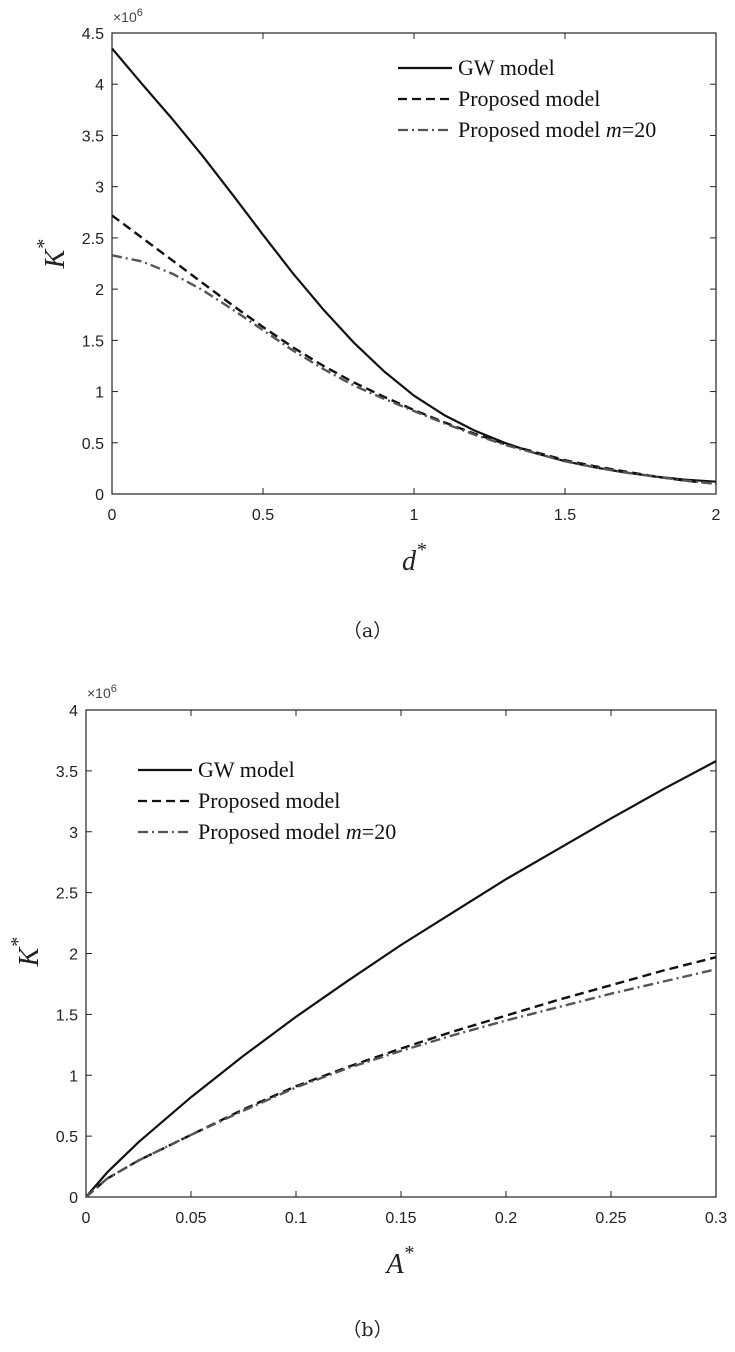 This screenshot has height=1352, width=735. I want to click on x-axis-label: d*, so click(414, 558).